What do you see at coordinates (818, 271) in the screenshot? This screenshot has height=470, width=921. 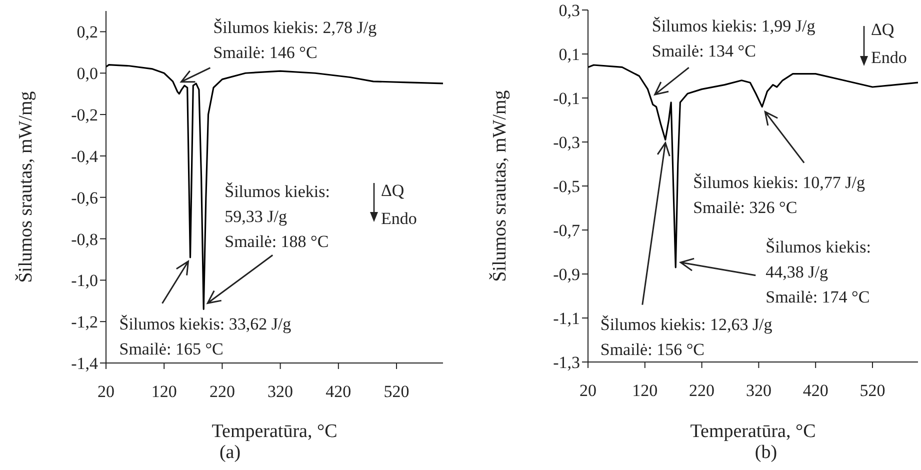 I see `annotation: Šilumos kiekis: 44,38 J/g Smailė: 174 °C` at bounding box center [818, 271].